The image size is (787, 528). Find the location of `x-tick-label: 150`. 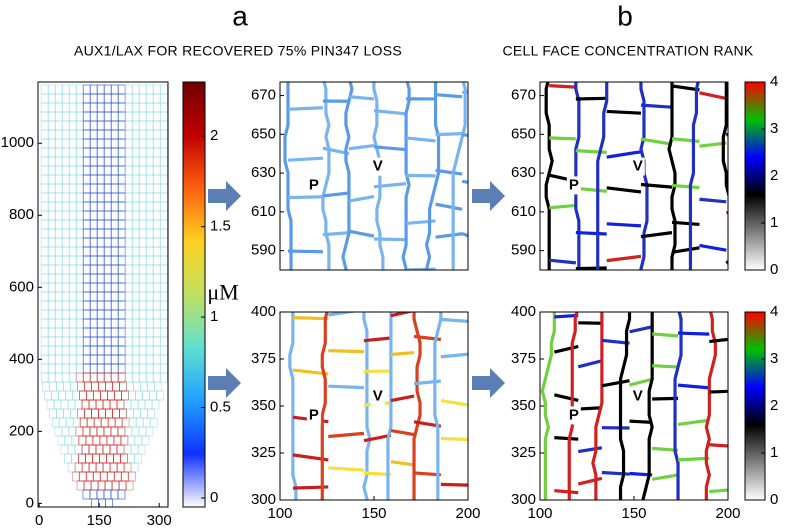

x-tick-label: 150 is located at coordinates (99, 520).